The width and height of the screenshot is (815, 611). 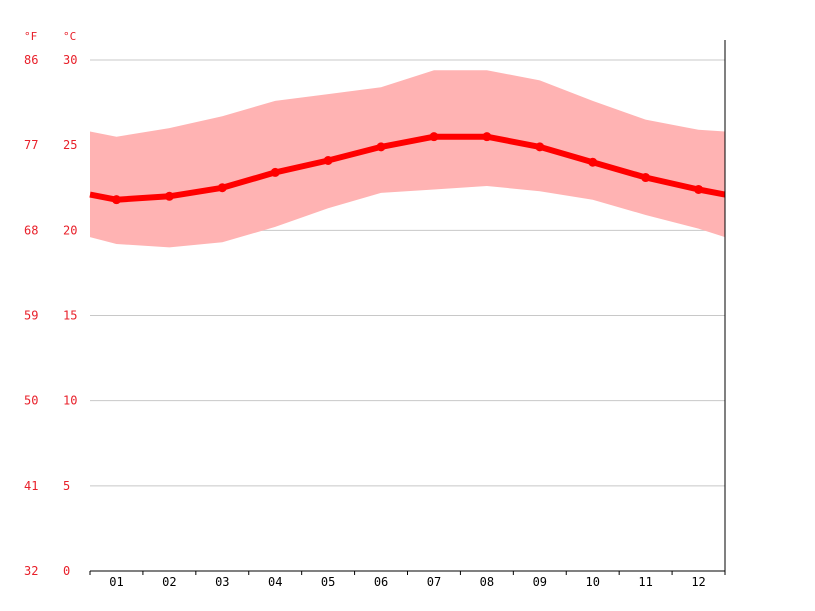 What do you see at coordinates (645, 582) in the screenshot?
I see `x-tick-label-11: 11` at bounding box center [645, 582].